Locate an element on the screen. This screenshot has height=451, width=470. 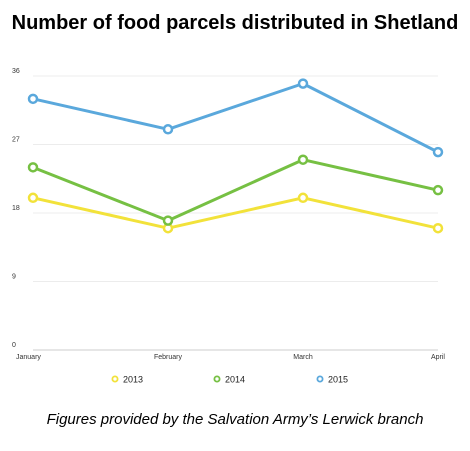
legend-label: 2015 is located at coordinates (338, 380).